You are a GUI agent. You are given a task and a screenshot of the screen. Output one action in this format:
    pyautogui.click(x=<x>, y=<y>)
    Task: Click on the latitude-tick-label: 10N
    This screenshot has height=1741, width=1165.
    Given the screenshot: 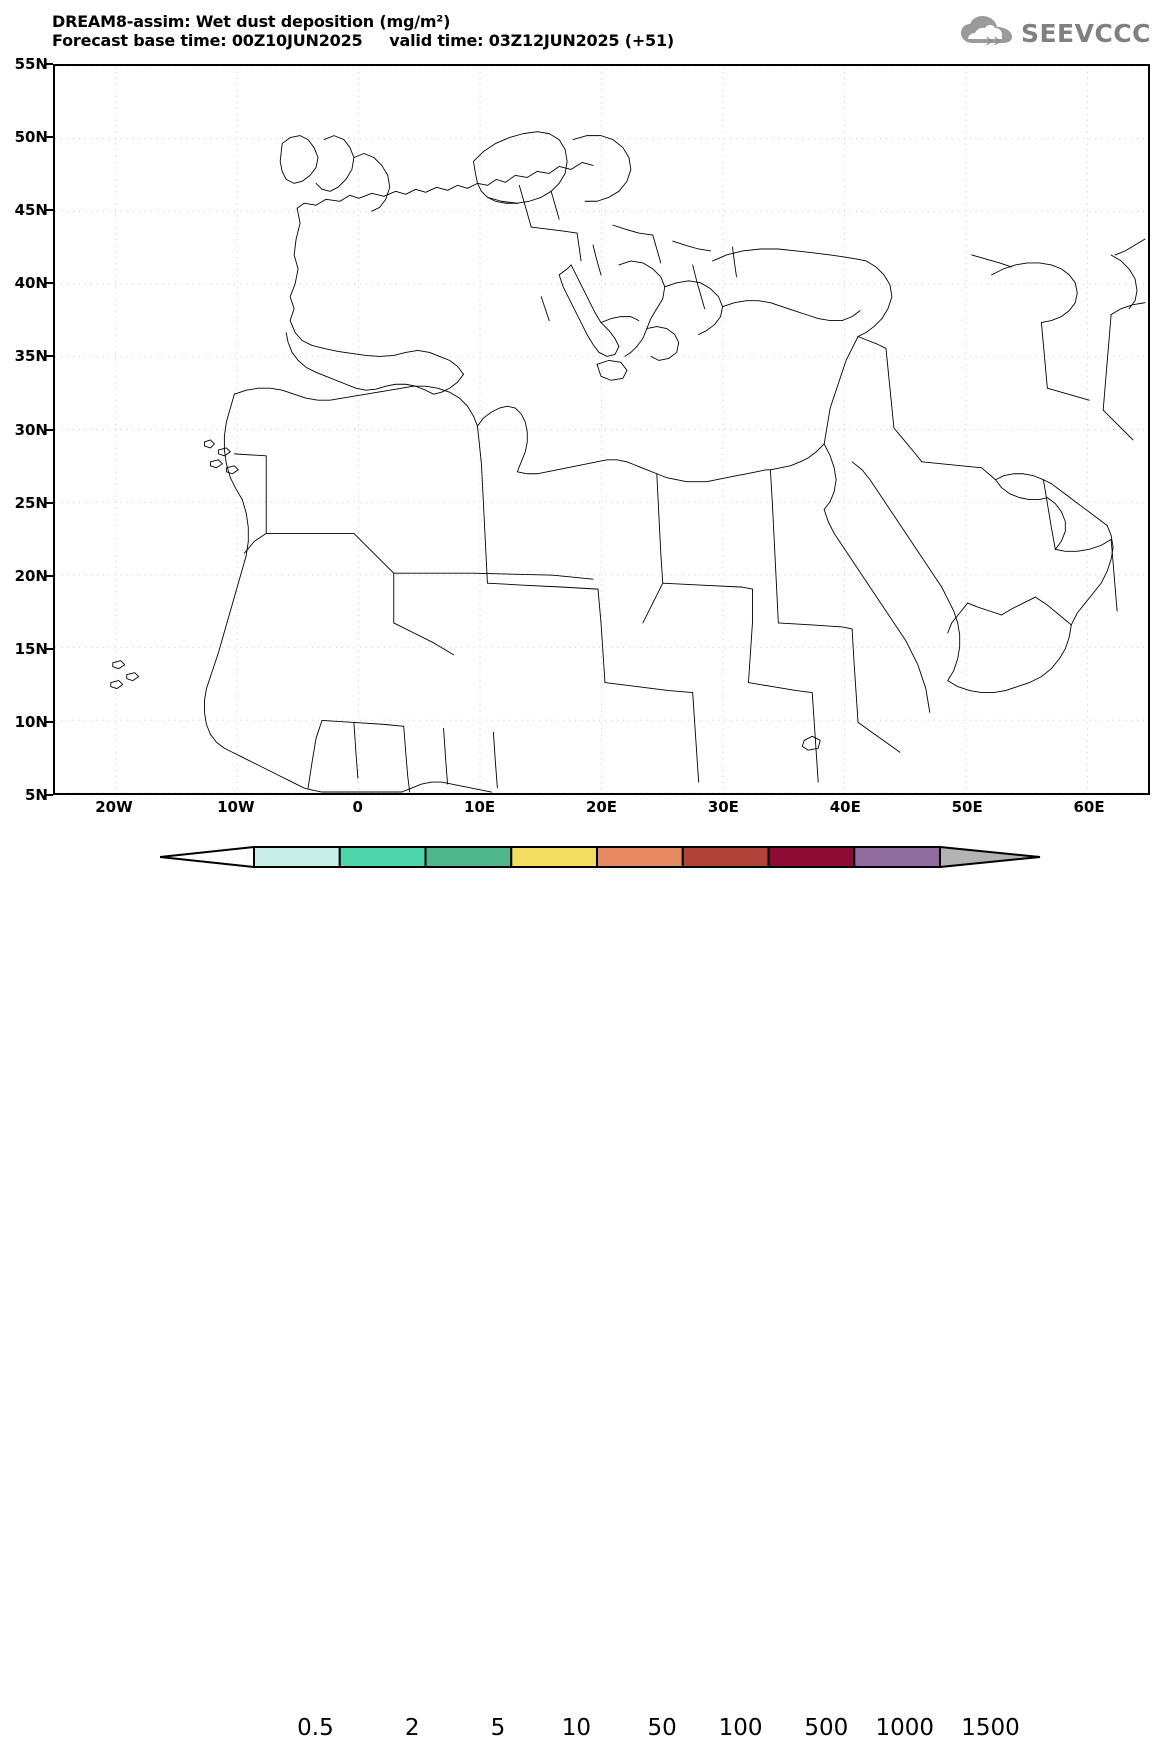 What is the action you would take?
    pyautogui.click(x=31, y=721)
    